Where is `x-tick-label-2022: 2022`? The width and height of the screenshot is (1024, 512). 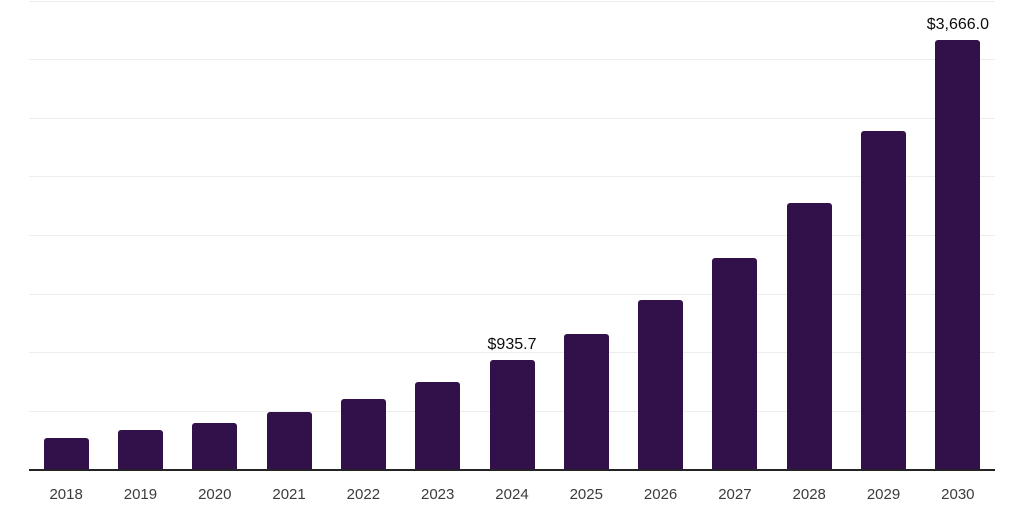
x-tick-label-2022: 2022 is located at coordinates (363, 494).